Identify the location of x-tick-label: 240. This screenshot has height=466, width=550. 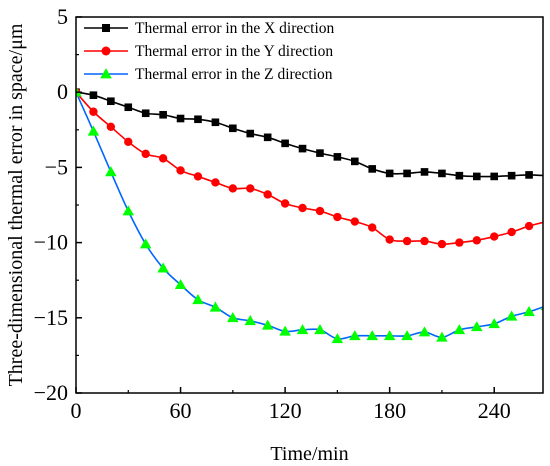
(494, 410).